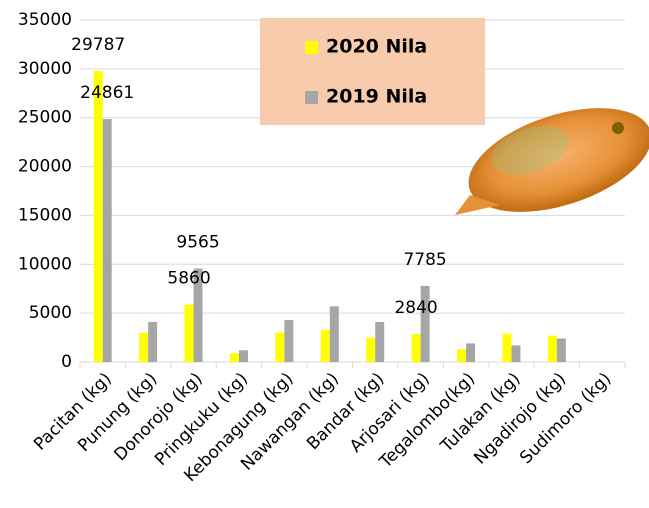 The width and height of the screenshot is (649, 508). What do you see at coordinates (107, 93) in the screenshot?
I see `data-label: 24861` at bounding box center [107, 93].